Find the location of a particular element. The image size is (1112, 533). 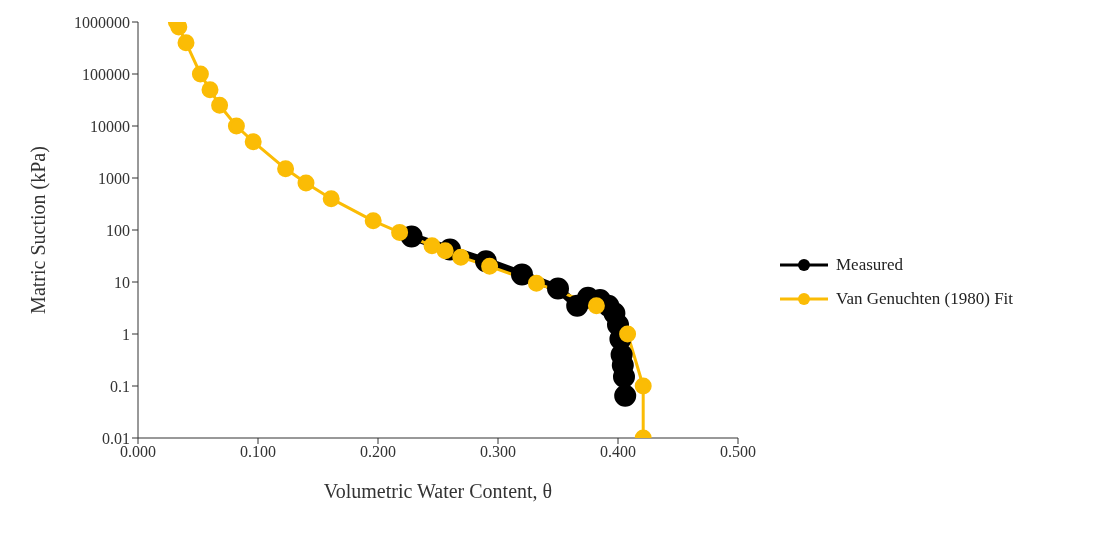

y-tick-label: 100 is located at coordinates (118, 230).